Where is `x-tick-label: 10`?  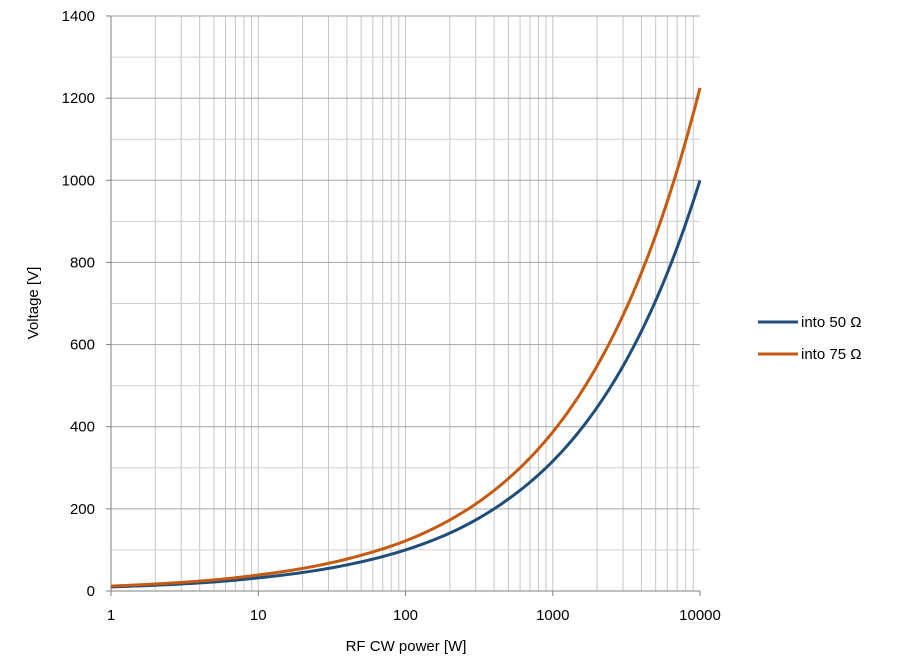
x-tick-label: 10 is located at coordinates (258, 615).